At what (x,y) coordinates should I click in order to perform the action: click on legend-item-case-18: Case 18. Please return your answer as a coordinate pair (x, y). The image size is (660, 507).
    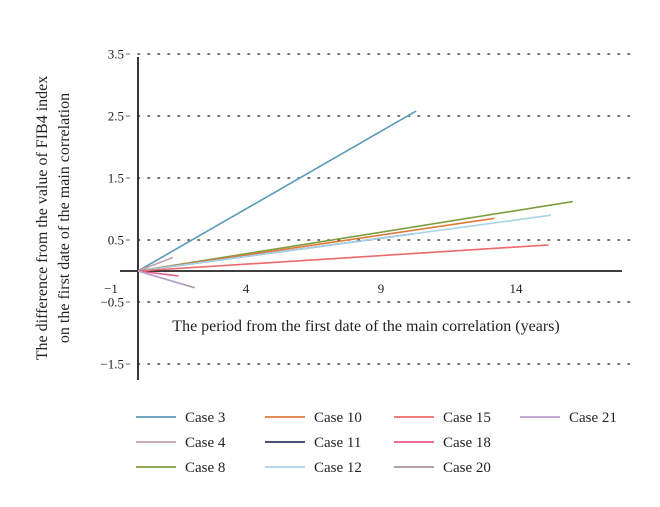
    Looking at the image, I should click on (442, 443).